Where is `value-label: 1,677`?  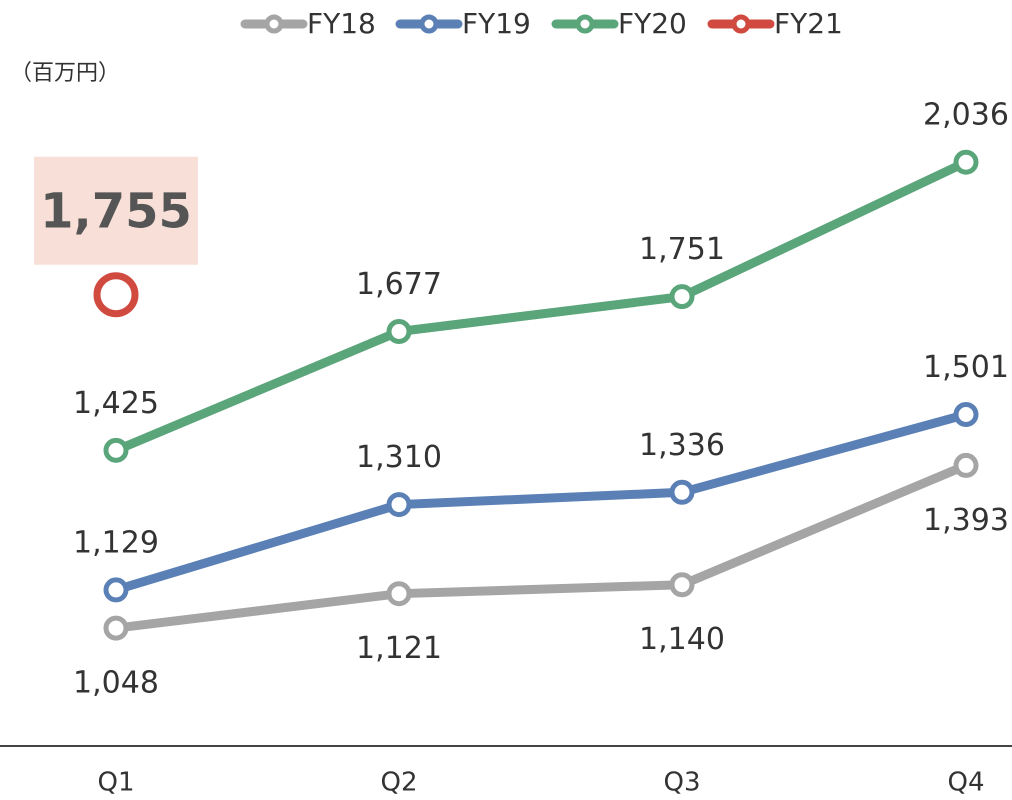 value-label: 1,677 is located at coordinates (399, 284).